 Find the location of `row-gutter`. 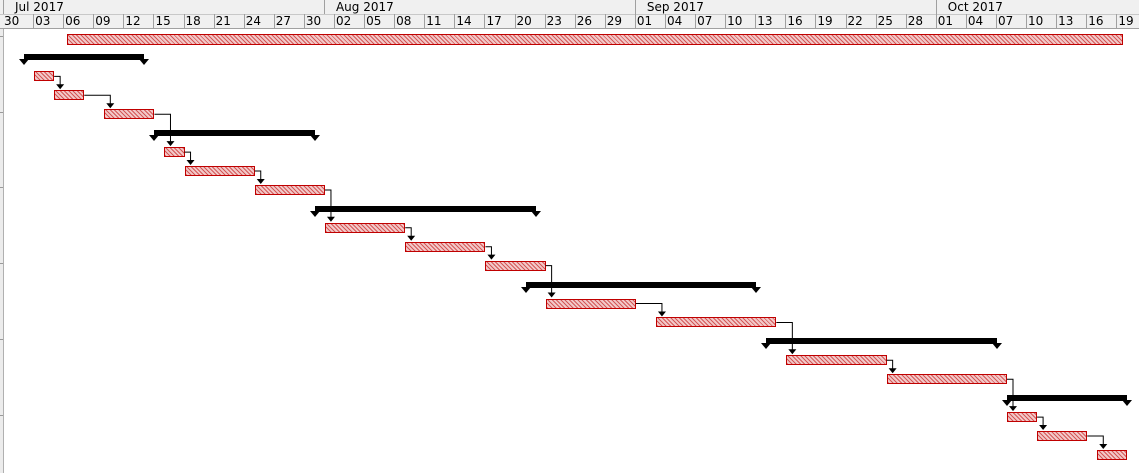

row-gutter is located at coordinates (2, 251).